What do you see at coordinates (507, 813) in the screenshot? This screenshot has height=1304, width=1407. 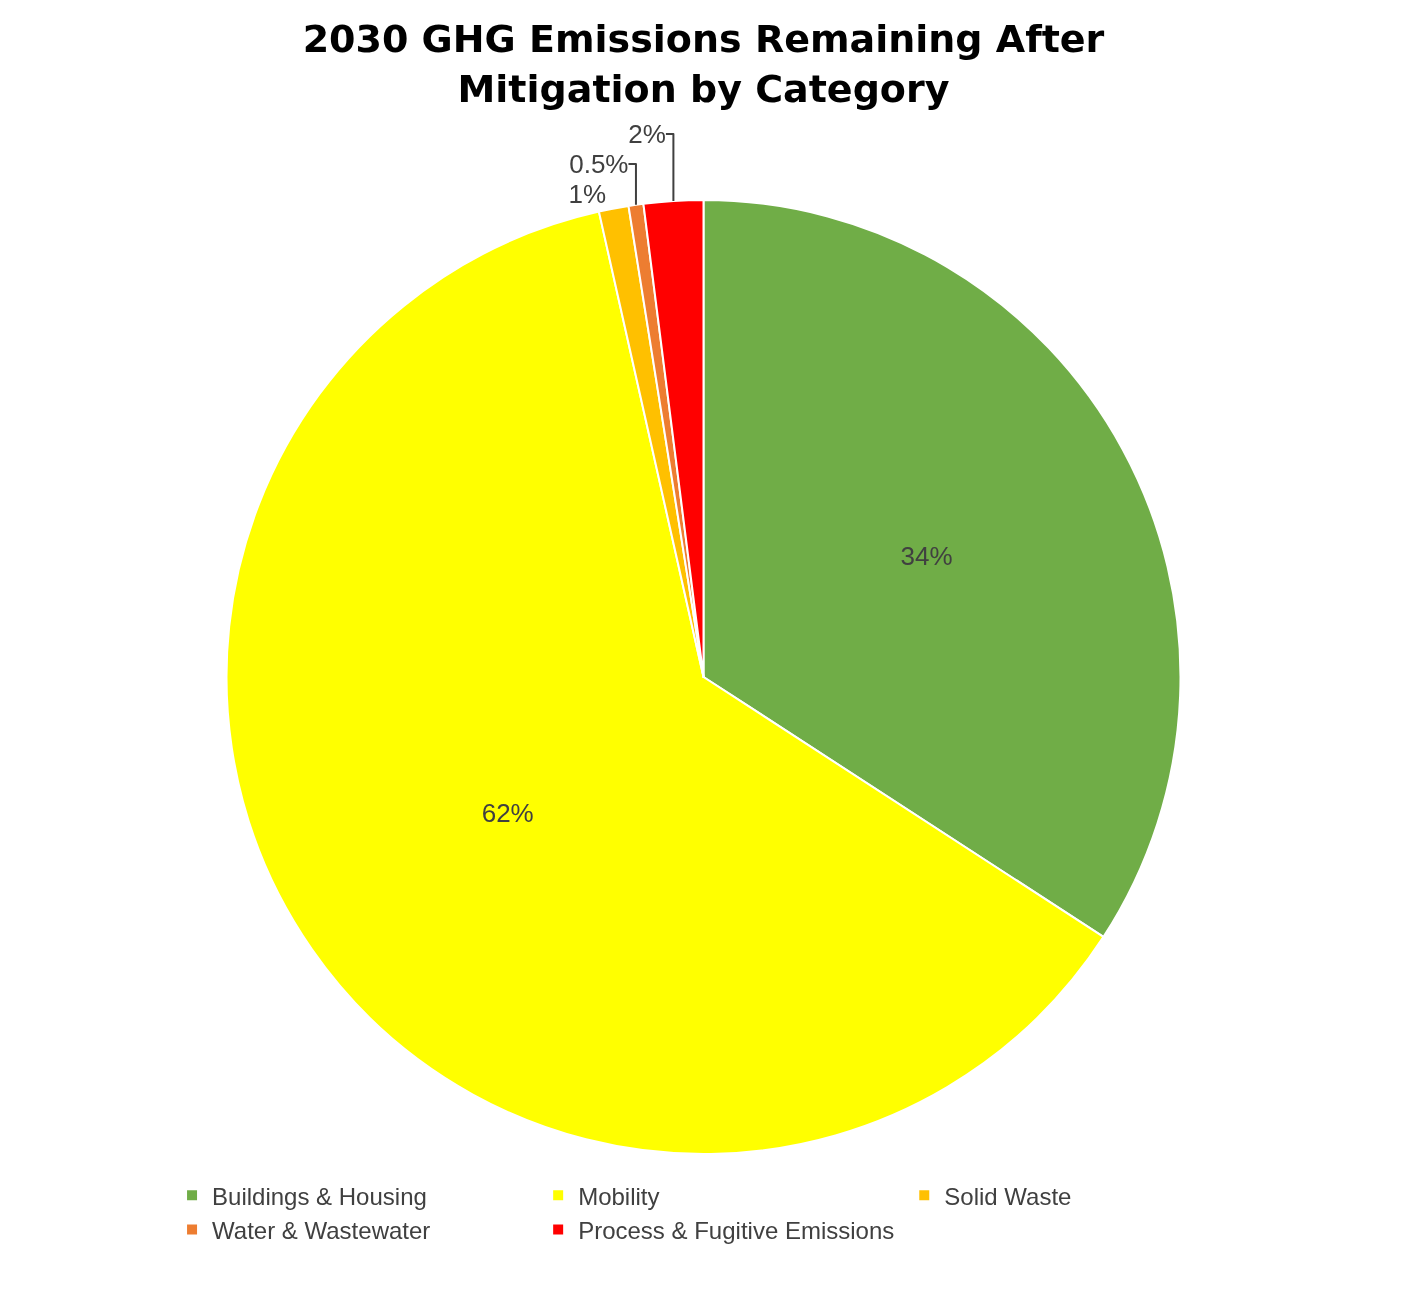 I see `data-label: 62%` at bounding box center [507, 813].